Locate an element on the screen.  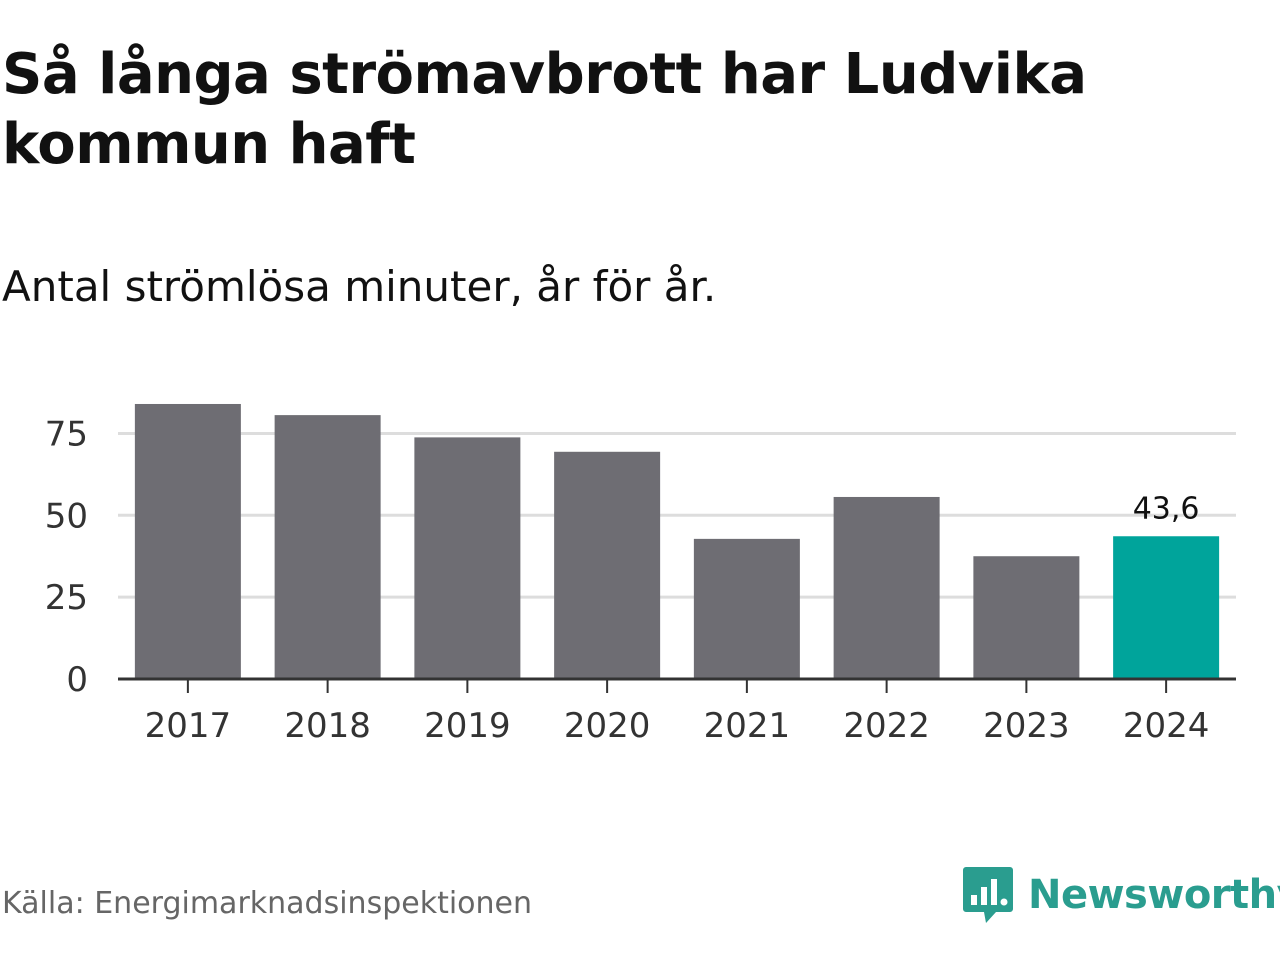
x-tick-label: 2024 is located at coordinates (1166, 726).